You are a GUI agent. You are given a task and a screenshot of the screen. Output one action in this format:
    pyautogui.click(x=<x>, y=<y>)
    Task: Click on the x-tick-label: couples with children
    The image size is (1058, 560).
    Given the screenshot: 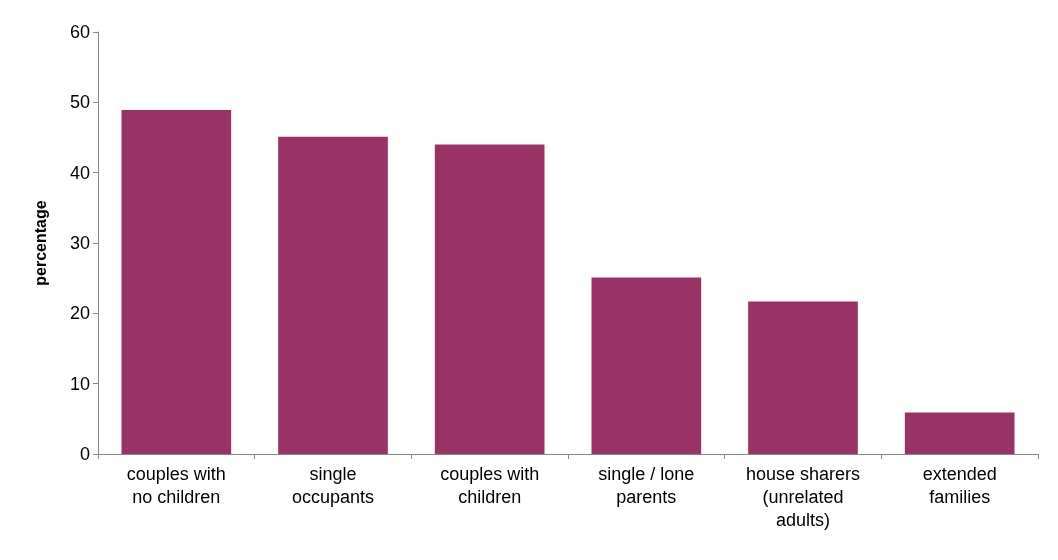 What is the action you would take?
    pyautogui.click(x=490, y=485)
    